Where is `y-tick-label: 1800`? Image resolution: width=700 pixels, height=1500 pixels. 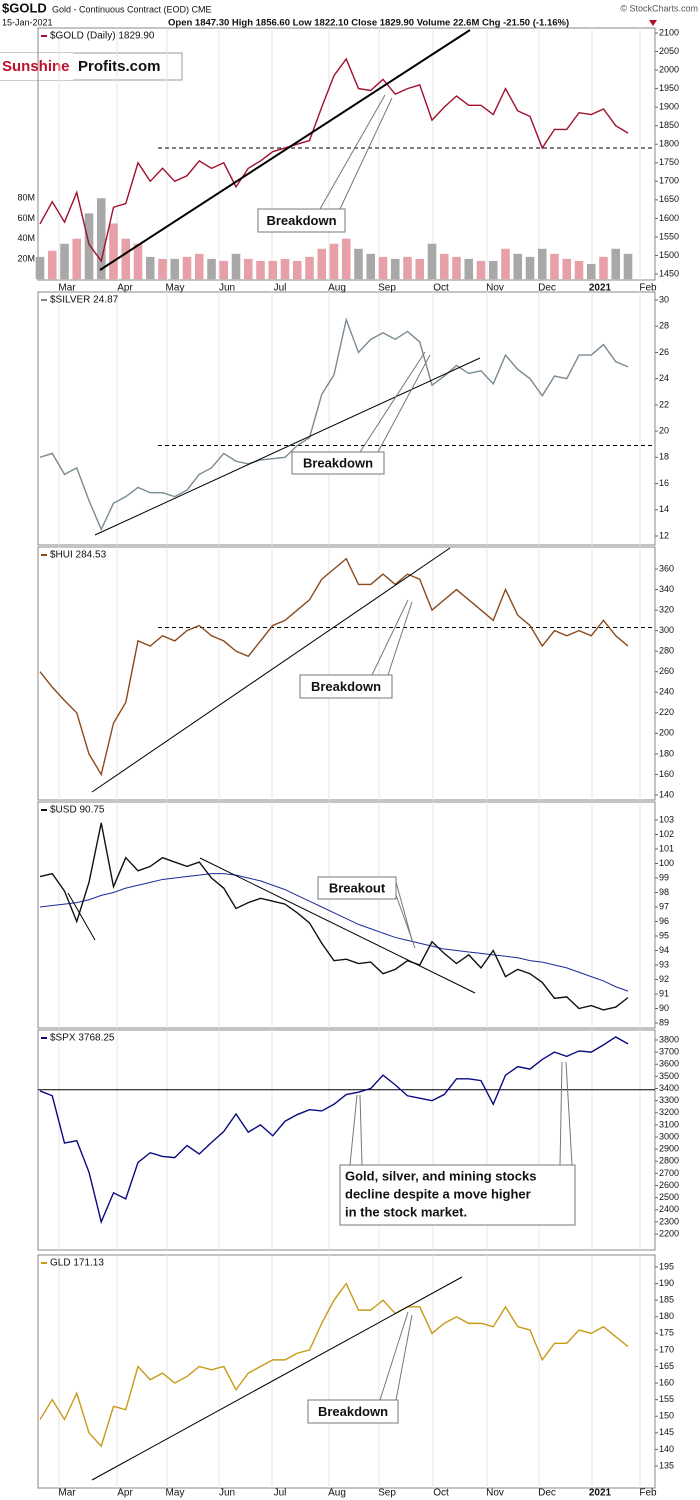
y-tick-label: 1800 is located at coordinates (669, 144).